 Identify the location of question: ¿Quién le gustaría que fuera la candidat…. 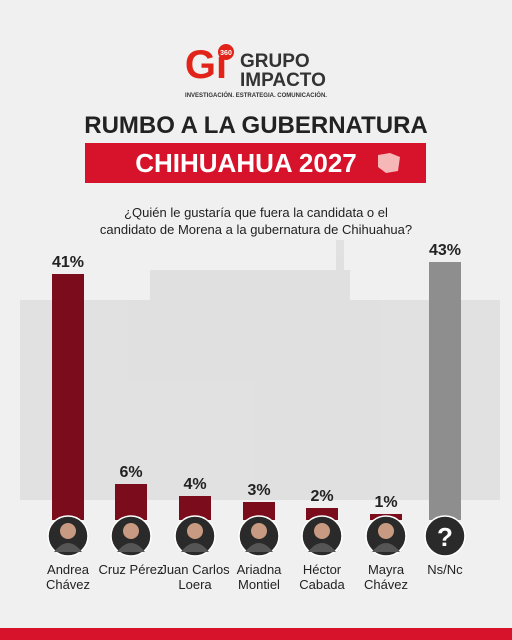
(256, 221).